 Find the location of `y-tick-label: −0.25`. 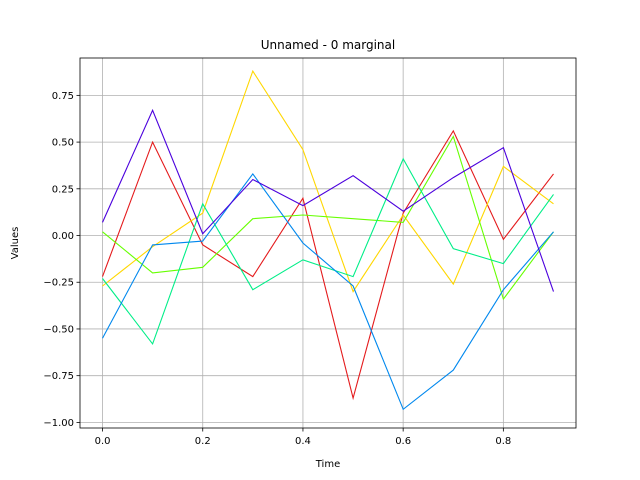

y-tick-label: −0.25 is located at coordinates (58, 283).